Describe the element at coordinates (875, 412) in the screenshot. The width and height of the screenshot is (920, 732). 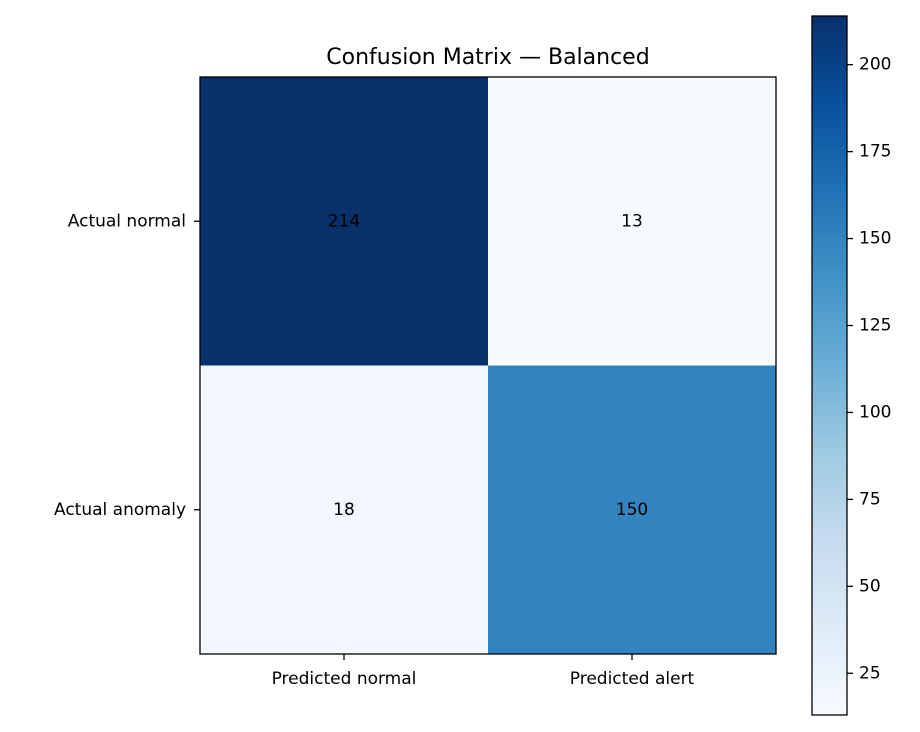
I see `colorbar-tick-label: 100` at that location.